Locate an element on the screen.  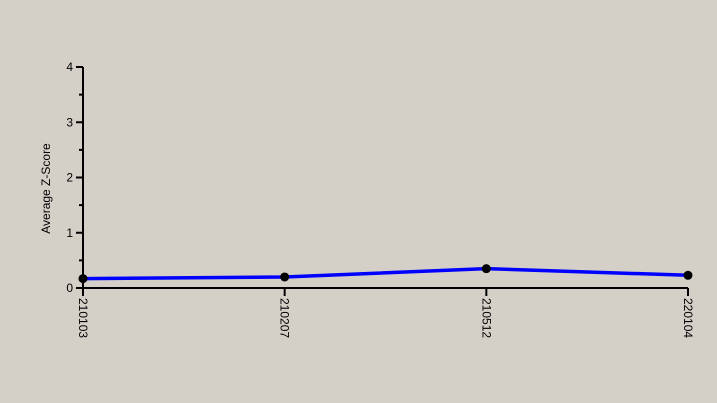
y-tick-label-1: 1 is located at coordinates (69, 233).